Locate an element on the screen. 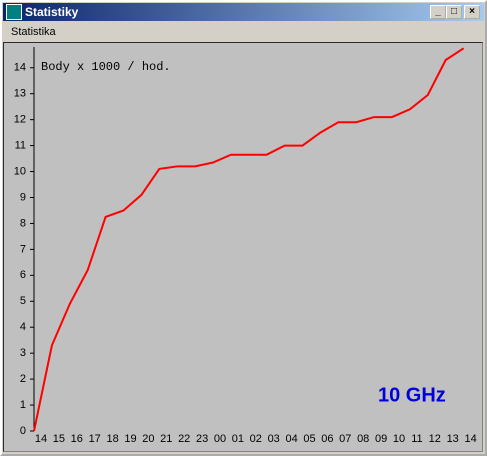 The width and height of the screenshot is (487, 456). y-tick-label: 4 is located at coordinates (23, 327).